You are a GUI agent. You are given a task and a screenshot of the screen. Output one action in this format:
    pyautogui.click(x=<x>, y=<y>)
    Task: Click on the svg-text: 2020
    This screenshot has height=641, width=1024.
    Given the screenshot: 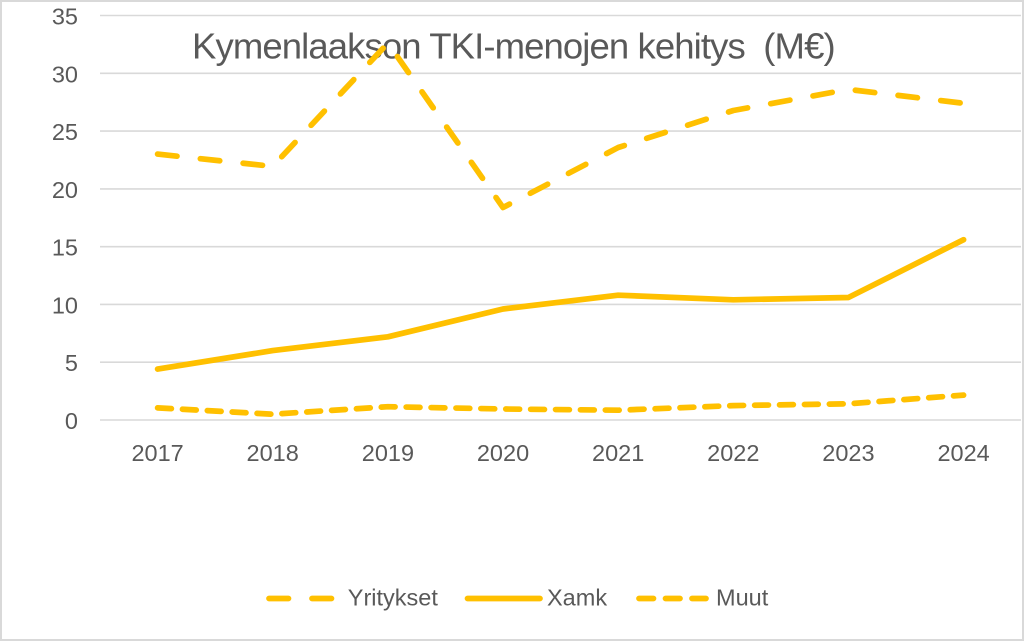 What is the action you would take?
    pyautogui.click(x=503, y=453)
    